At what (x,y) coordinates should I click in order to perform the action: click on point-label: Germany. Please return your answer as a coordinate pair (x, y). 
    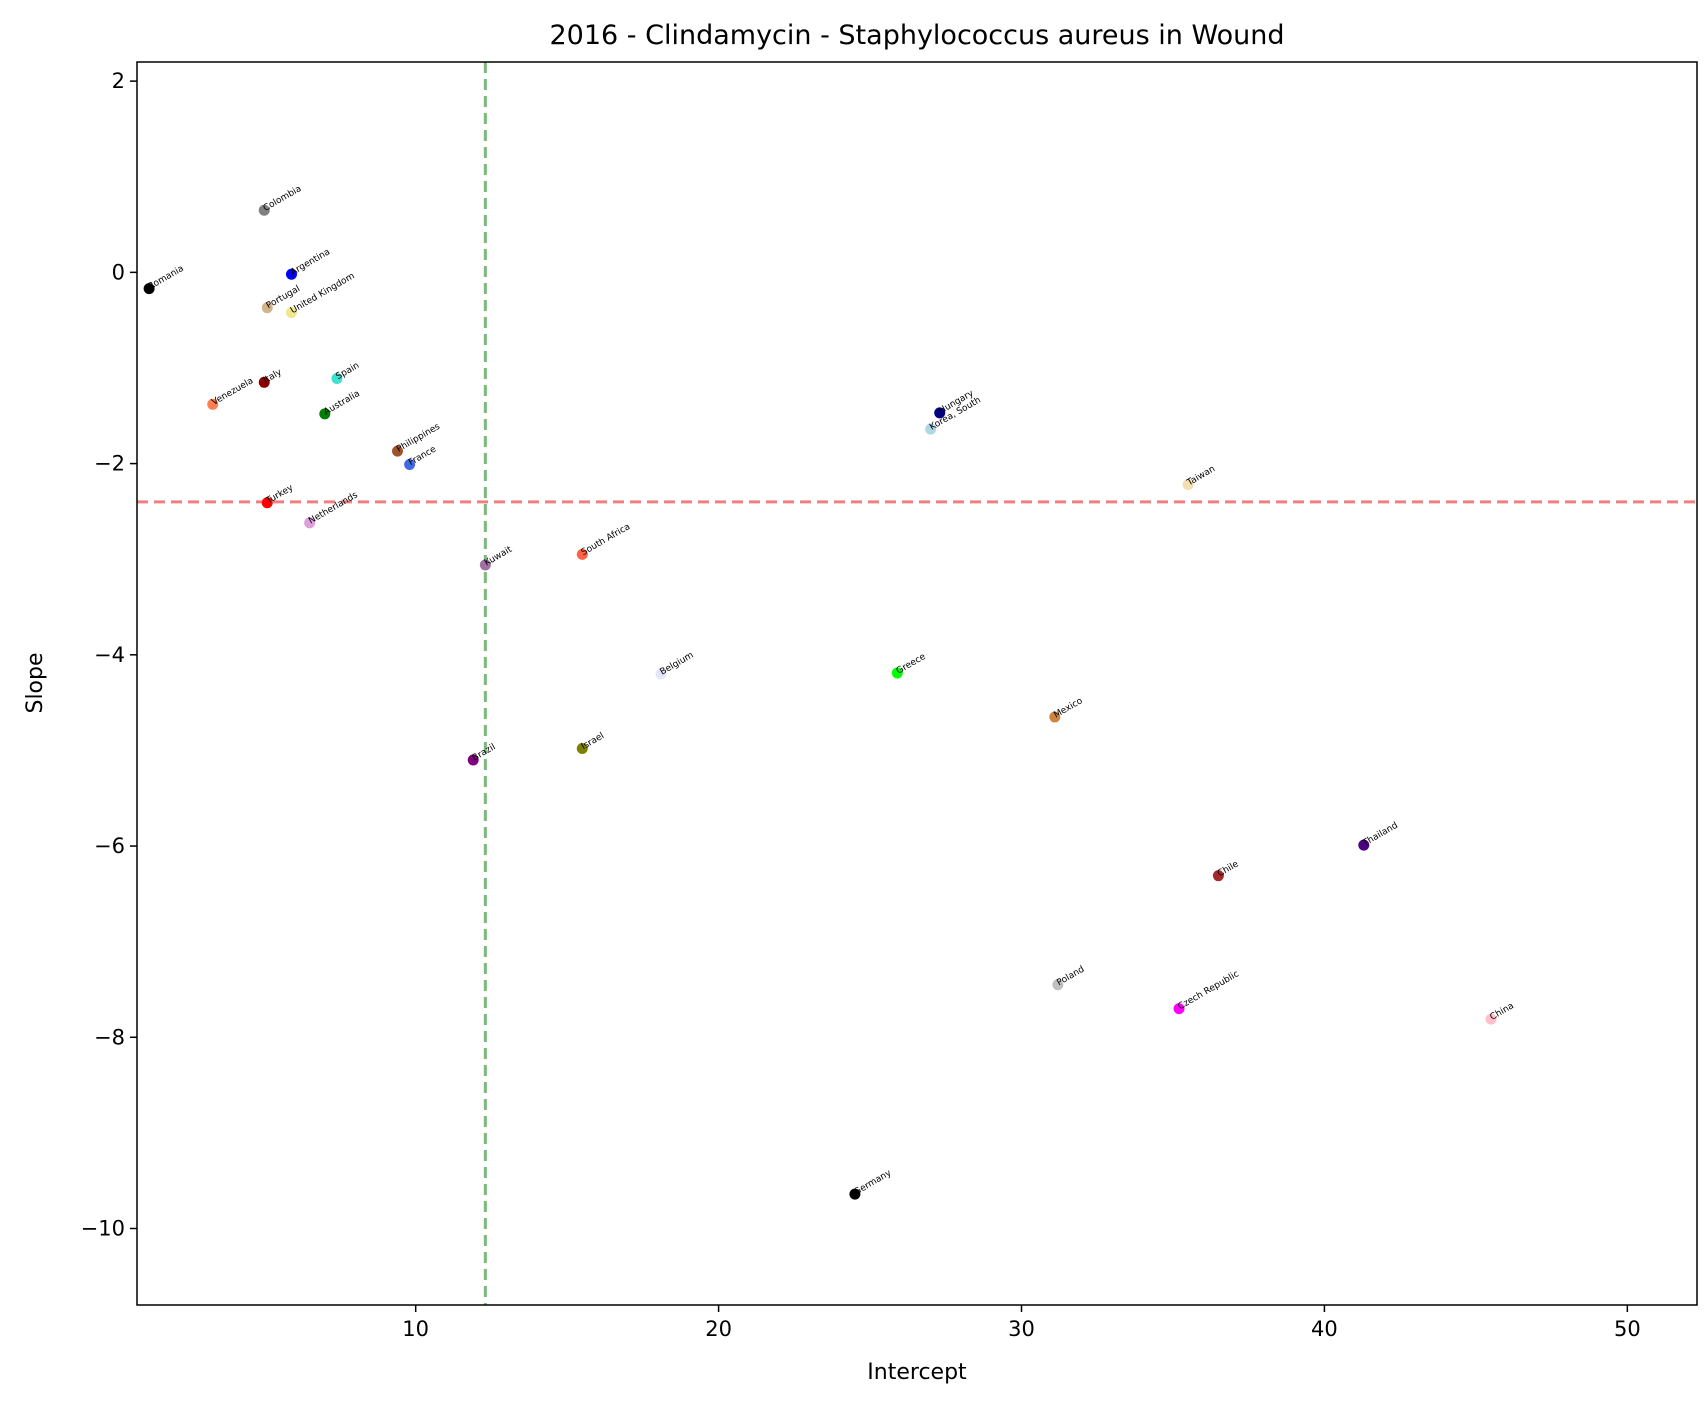
    Looking at the image, I should click on (872, 1183).